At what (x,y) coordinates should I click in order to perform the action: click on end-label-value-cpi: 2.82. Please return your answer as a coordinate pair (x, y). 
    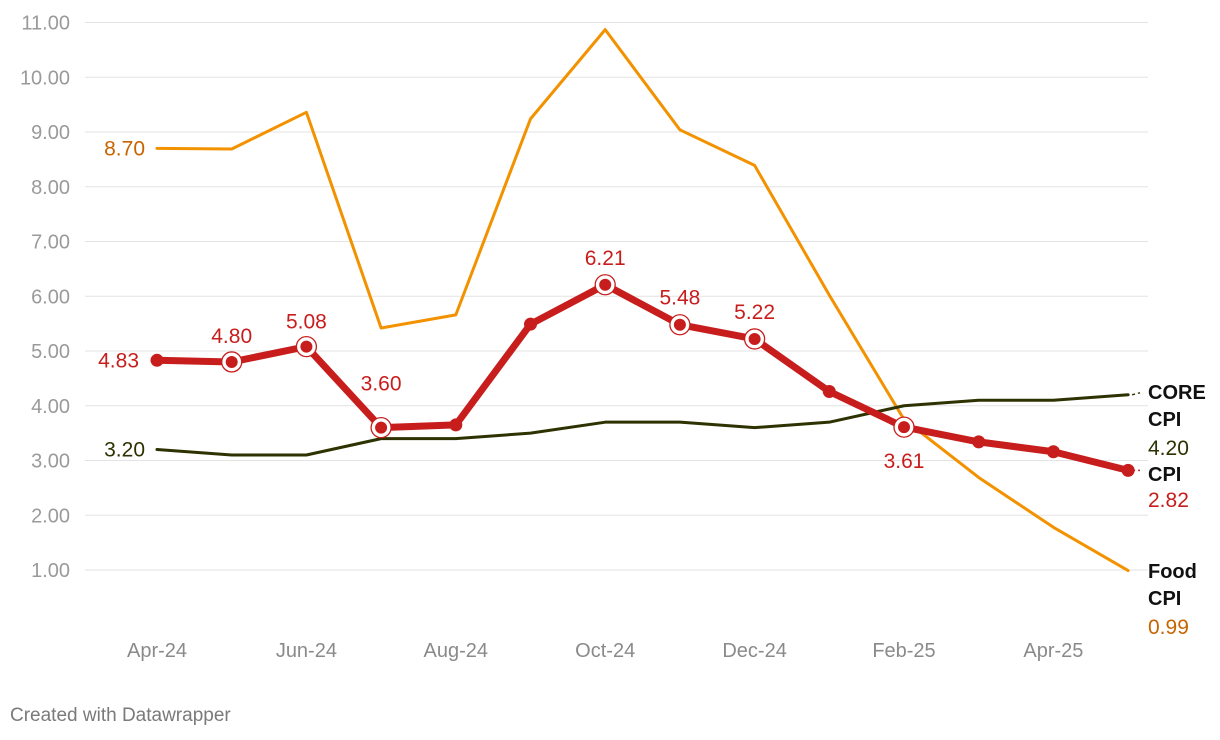
    Looking at the image, I should click on (1168, 500).